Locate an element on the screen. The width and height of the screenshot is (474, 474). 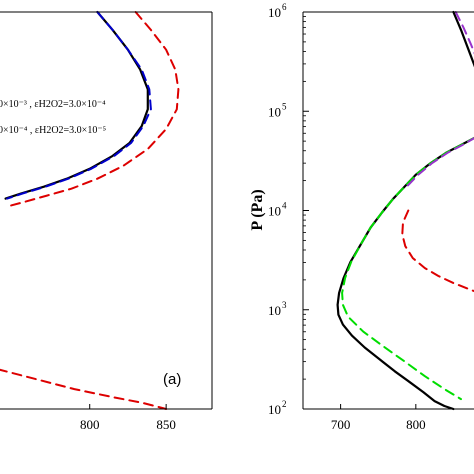
y-tick-label-exponent: 3 is located at coordinates (284, 305).